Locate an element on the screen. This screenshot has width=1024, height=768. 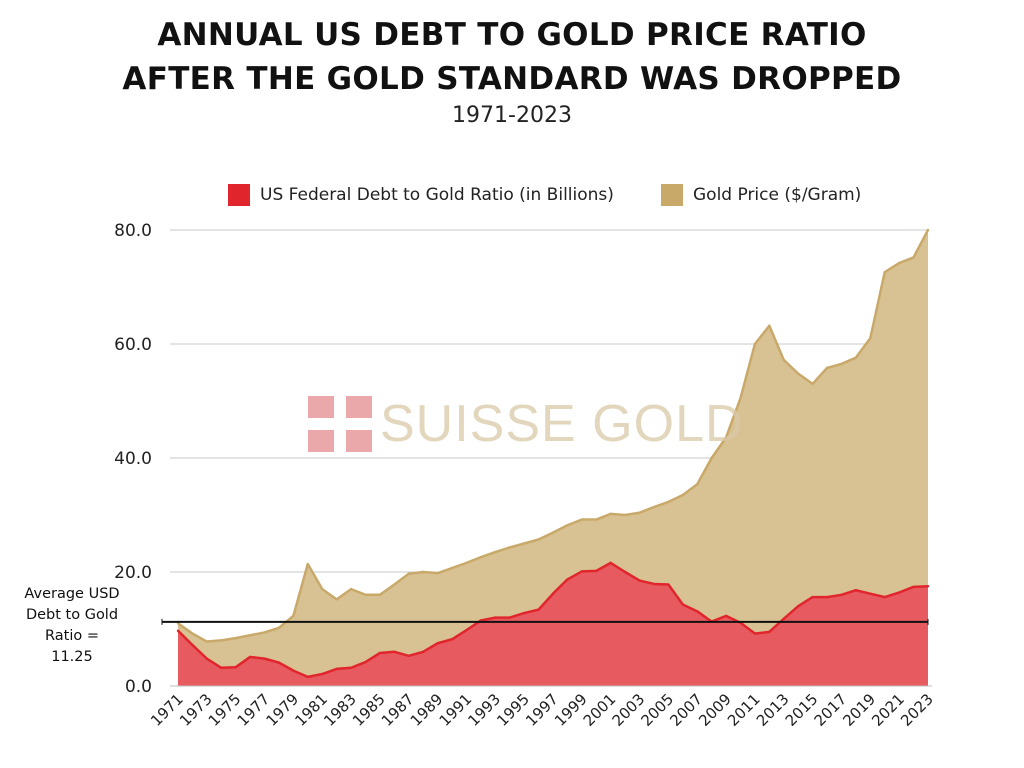
legend-swatch-gold-price is located at coordinates (672, 195).